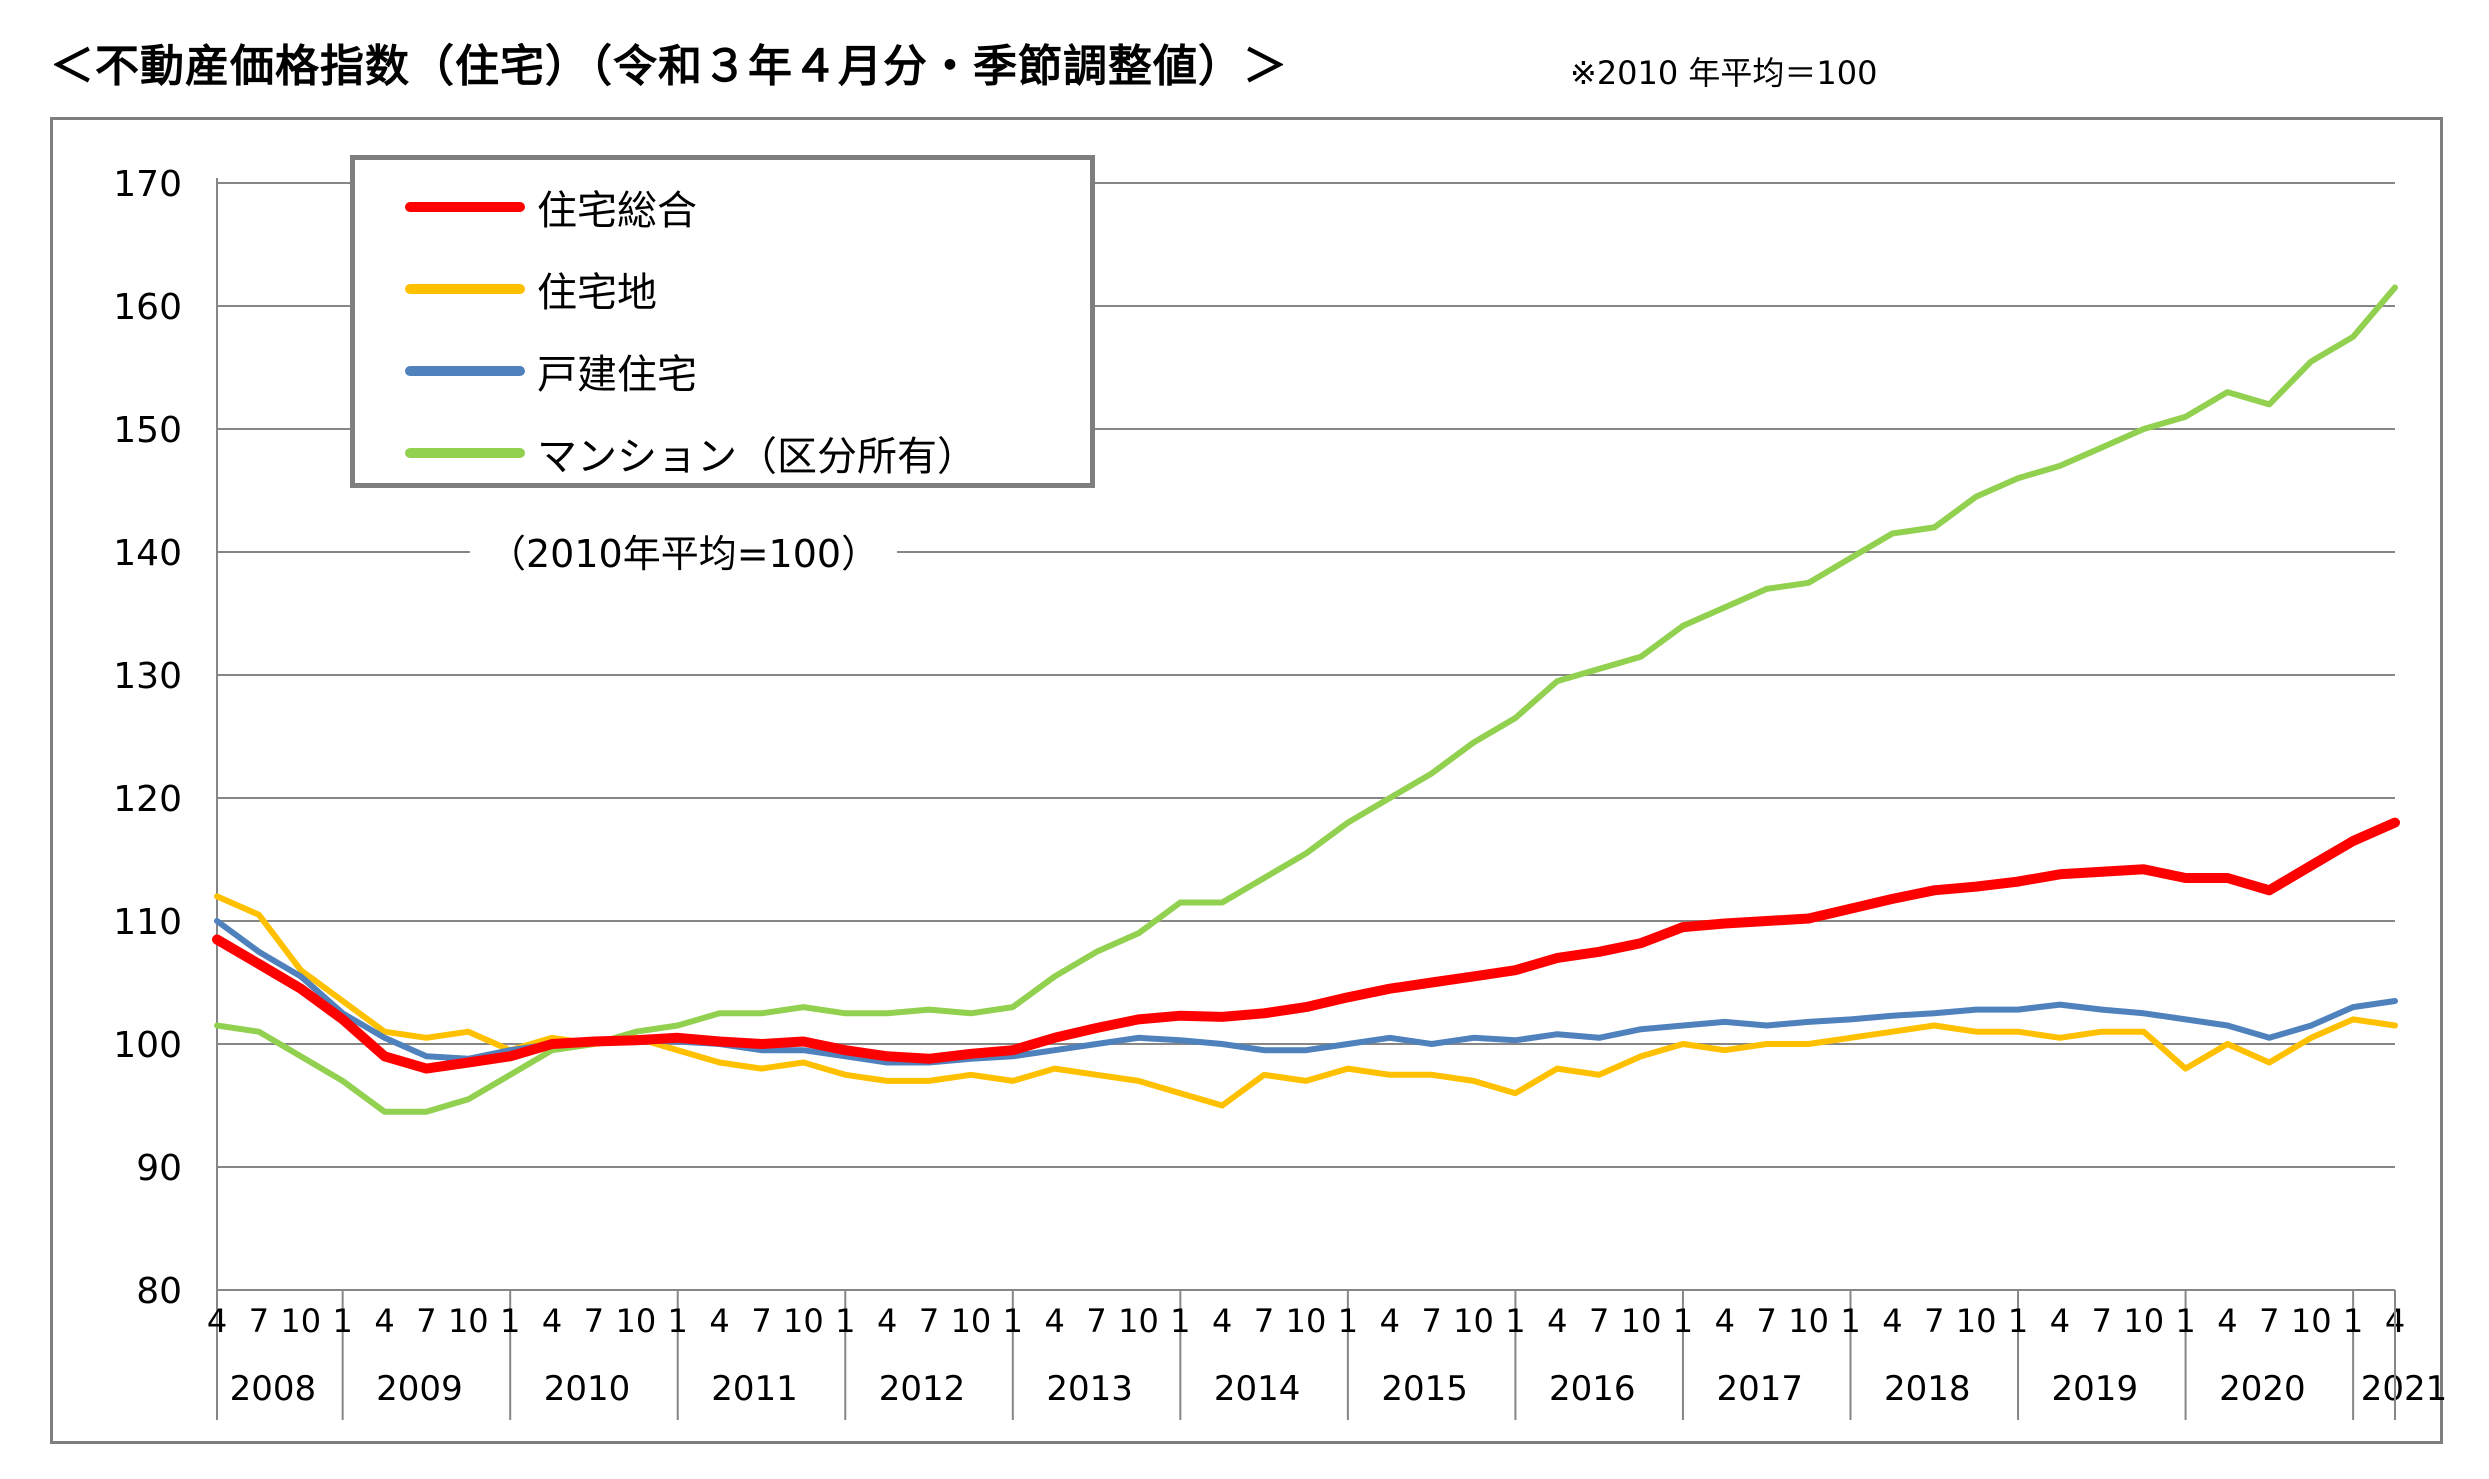 This screenshot has height=1479, width=2489. What do you see at coordinates (165, 738) in the screenshot?
I see `y-axis: 80 90 100 110 120 130 140 150 160 170` at bounding box center [165, 738].